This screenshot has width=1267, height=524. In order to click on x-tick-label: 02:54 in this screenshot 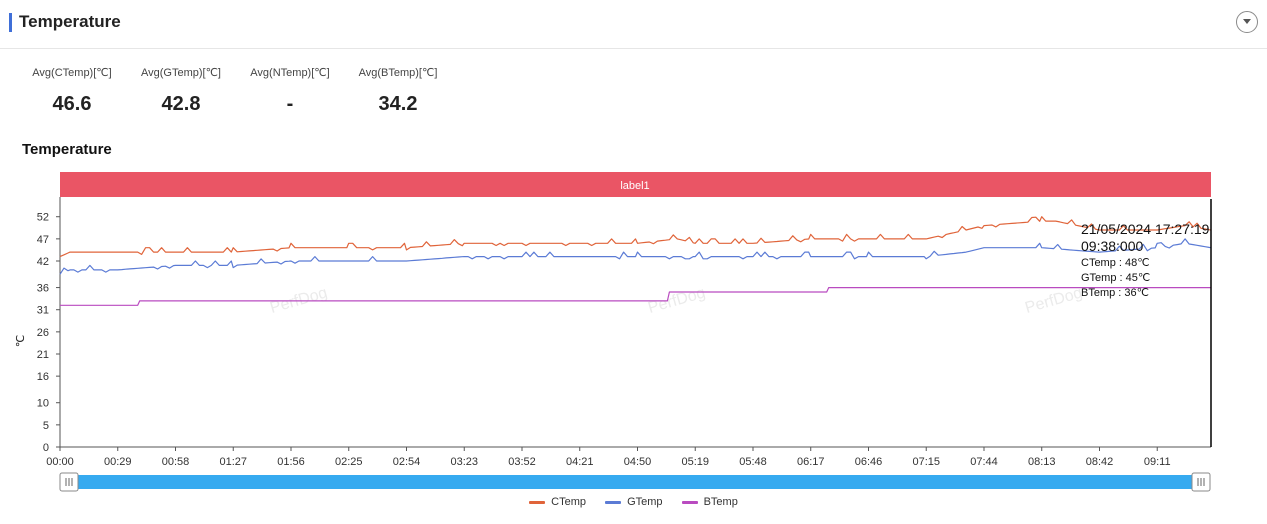, I will do `click(407, 462)`.